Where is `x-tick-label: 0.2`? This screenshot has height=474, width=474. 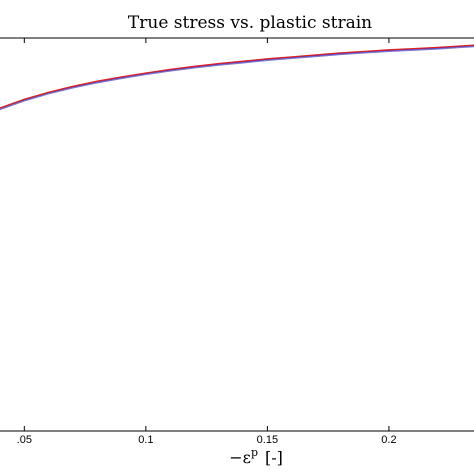 x-tick-label: 0.2 is located at coordinates (388, 440).